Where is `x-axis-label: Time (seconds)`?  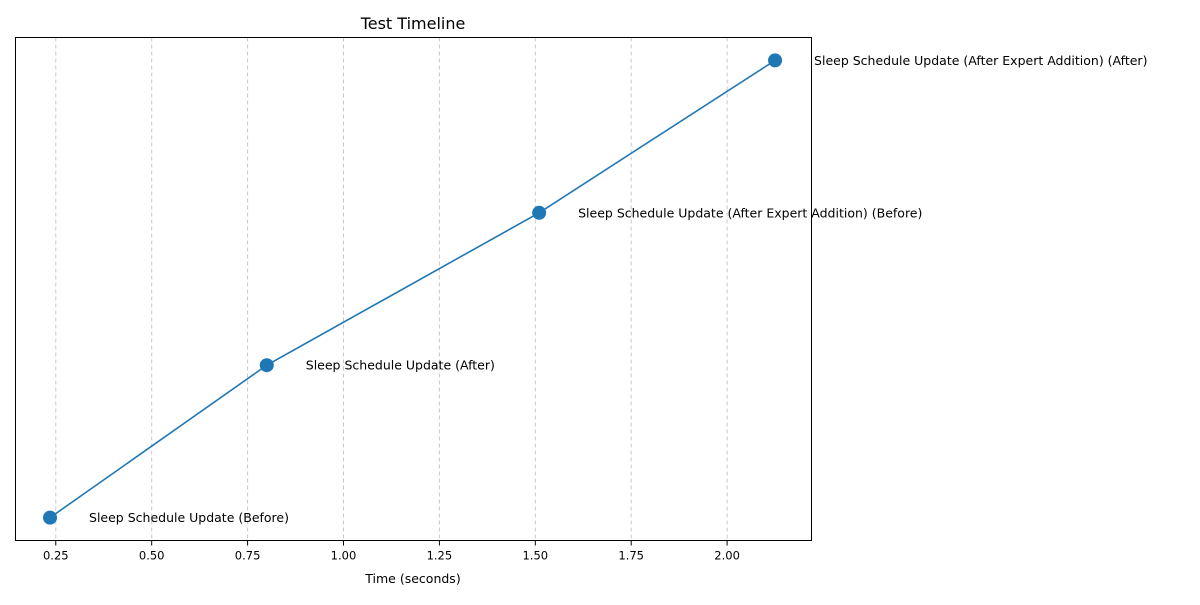
x-axis-label: Time (seconds) is located at coordinates (412, 578).